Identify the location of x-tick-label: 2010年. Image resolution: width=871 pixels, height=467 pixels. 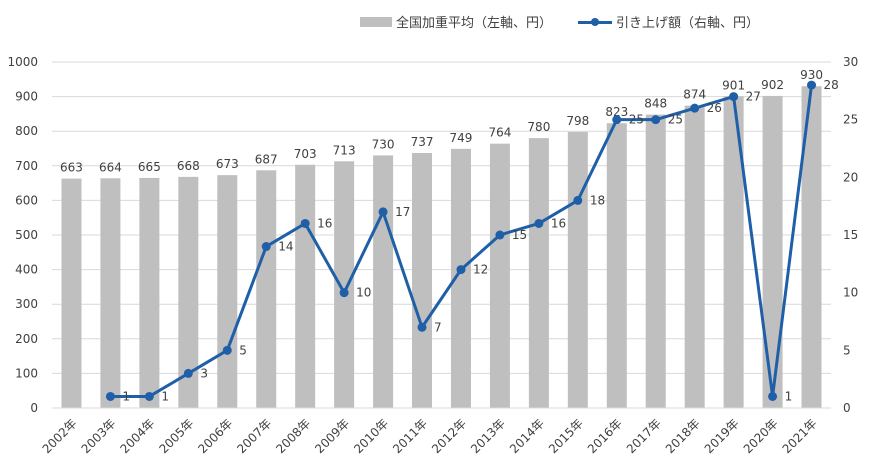
(371, 436).